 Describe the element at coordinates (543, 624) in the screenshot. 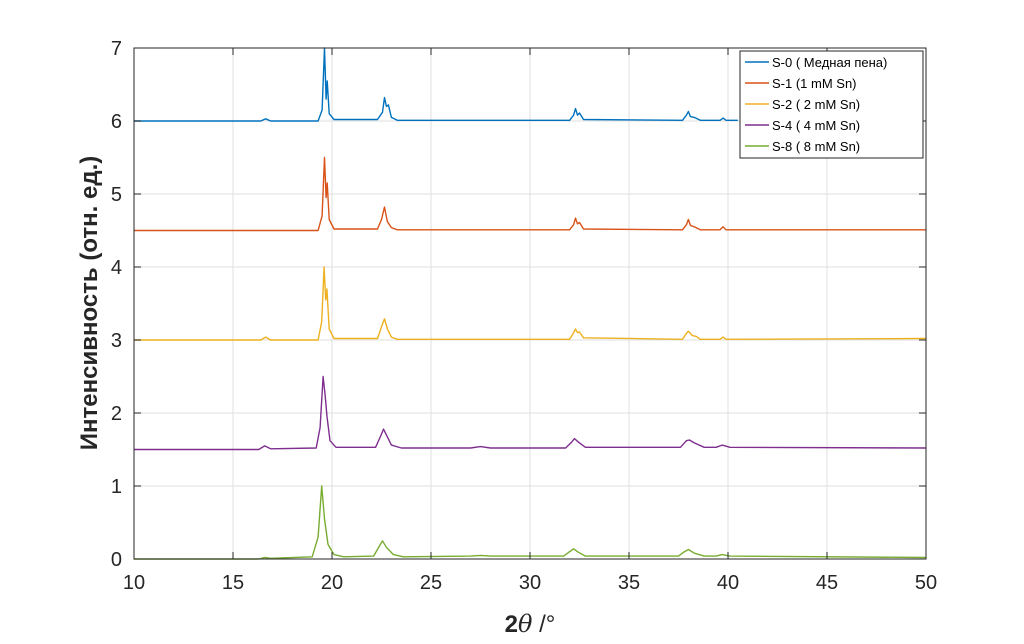

I see `x-axis-label-unit: /°` at that location.